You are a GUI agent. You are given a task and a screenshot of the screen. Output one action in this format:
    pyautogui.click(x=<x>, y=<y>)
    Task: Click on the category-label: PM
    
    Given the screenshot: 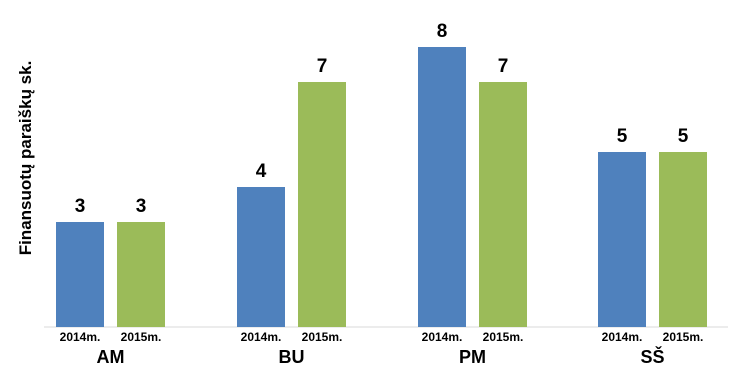 What is the action you would take?
    pyautogui.click(x=472, y=356)
    